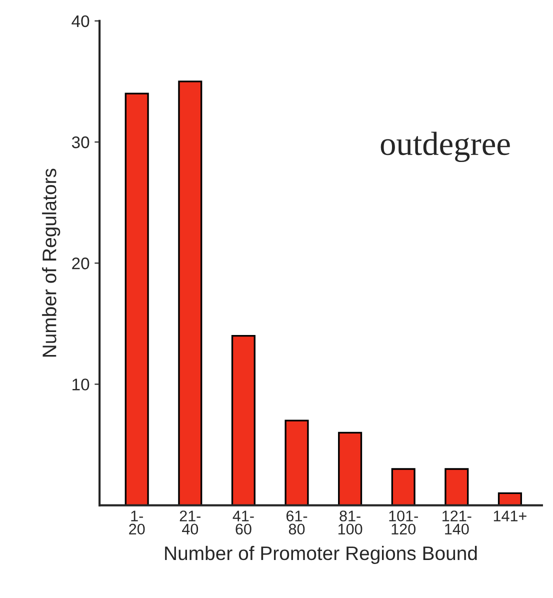 The width and height of the screenshot is (553, 598). I want to click on x-axis-title: Number of Promoter Regions Bound, so click(321, 555).